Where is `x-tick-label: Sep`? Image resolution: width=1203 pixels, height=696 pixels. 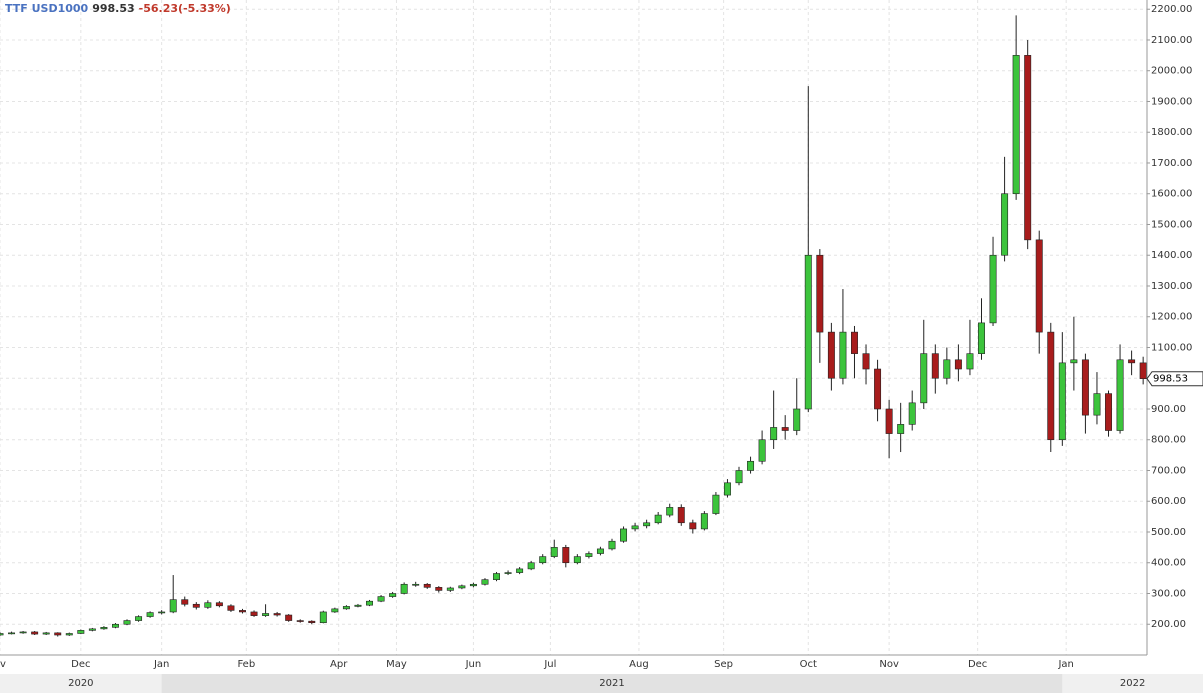
x-tick-label: Sep is located at coordinates (723, 664).